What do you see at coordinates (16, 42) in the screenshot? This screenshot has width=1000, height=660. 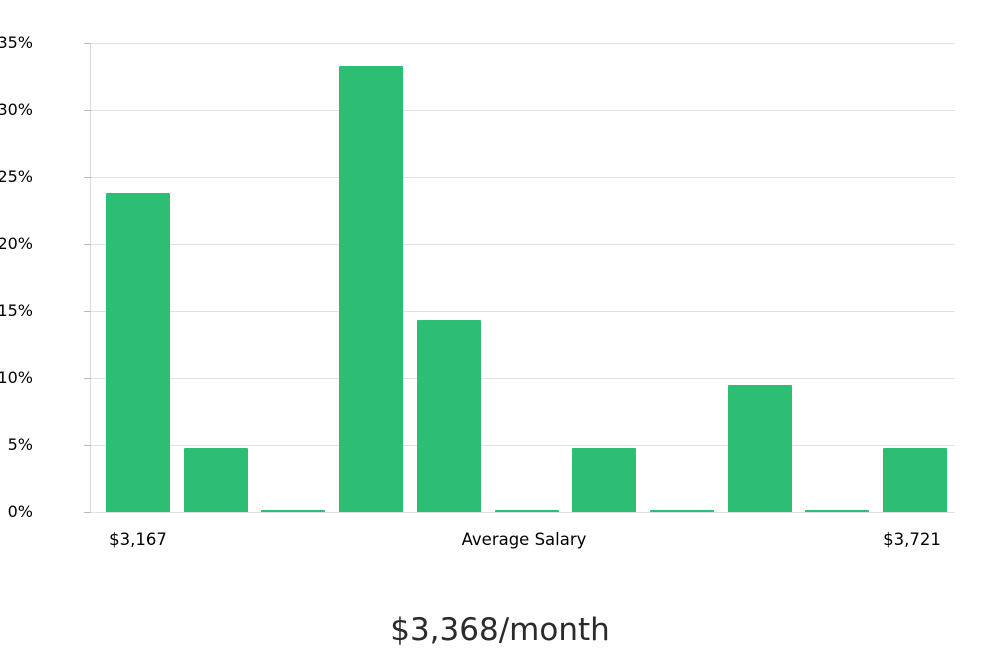 I see `y-axis-label: 35%` at bounding box center [16, 42].